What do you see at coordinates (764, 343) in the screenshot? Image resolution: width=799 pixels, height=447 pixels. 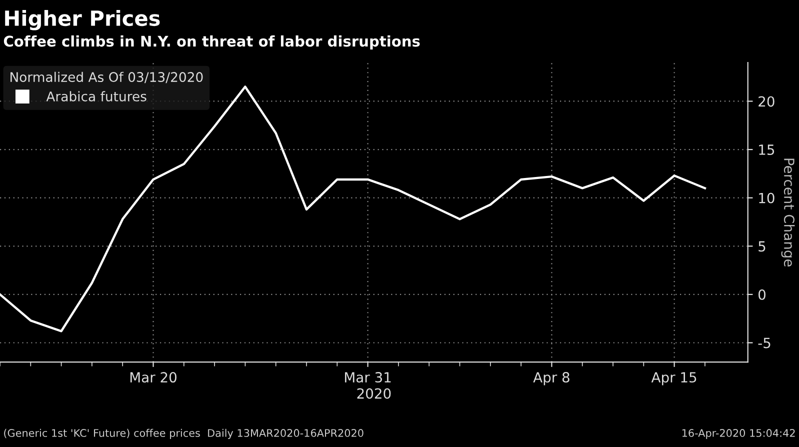 I see `y-tick-label: -5` at bounding box center [764, 343].